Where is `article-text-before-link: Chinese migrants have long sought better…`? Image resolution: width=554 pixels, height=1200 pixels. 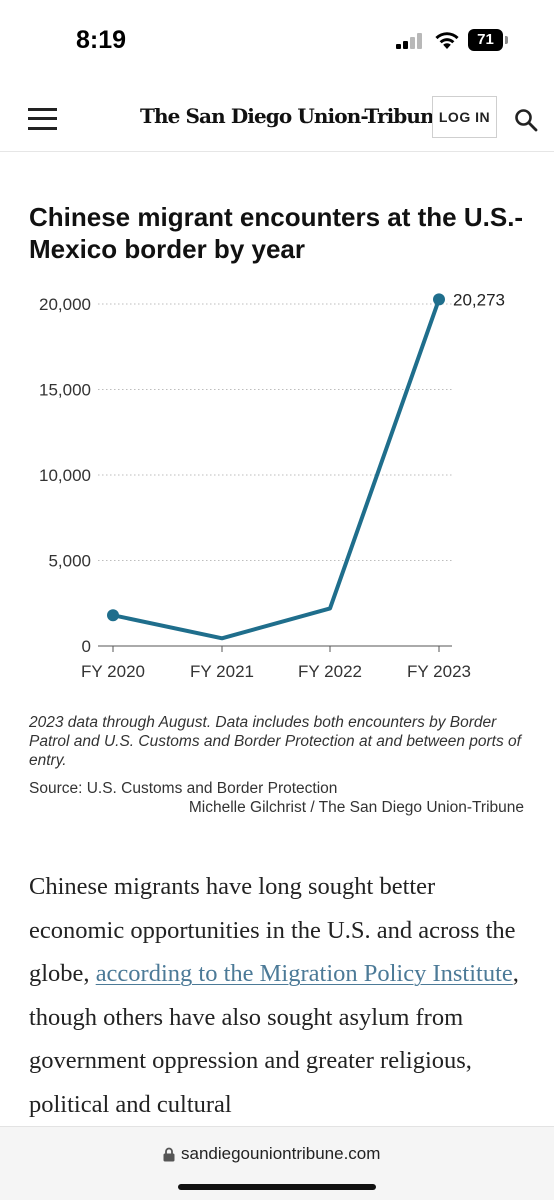
article-text-before-link: Chinese migrants have long sought better… is located at coordinates (272, 930).